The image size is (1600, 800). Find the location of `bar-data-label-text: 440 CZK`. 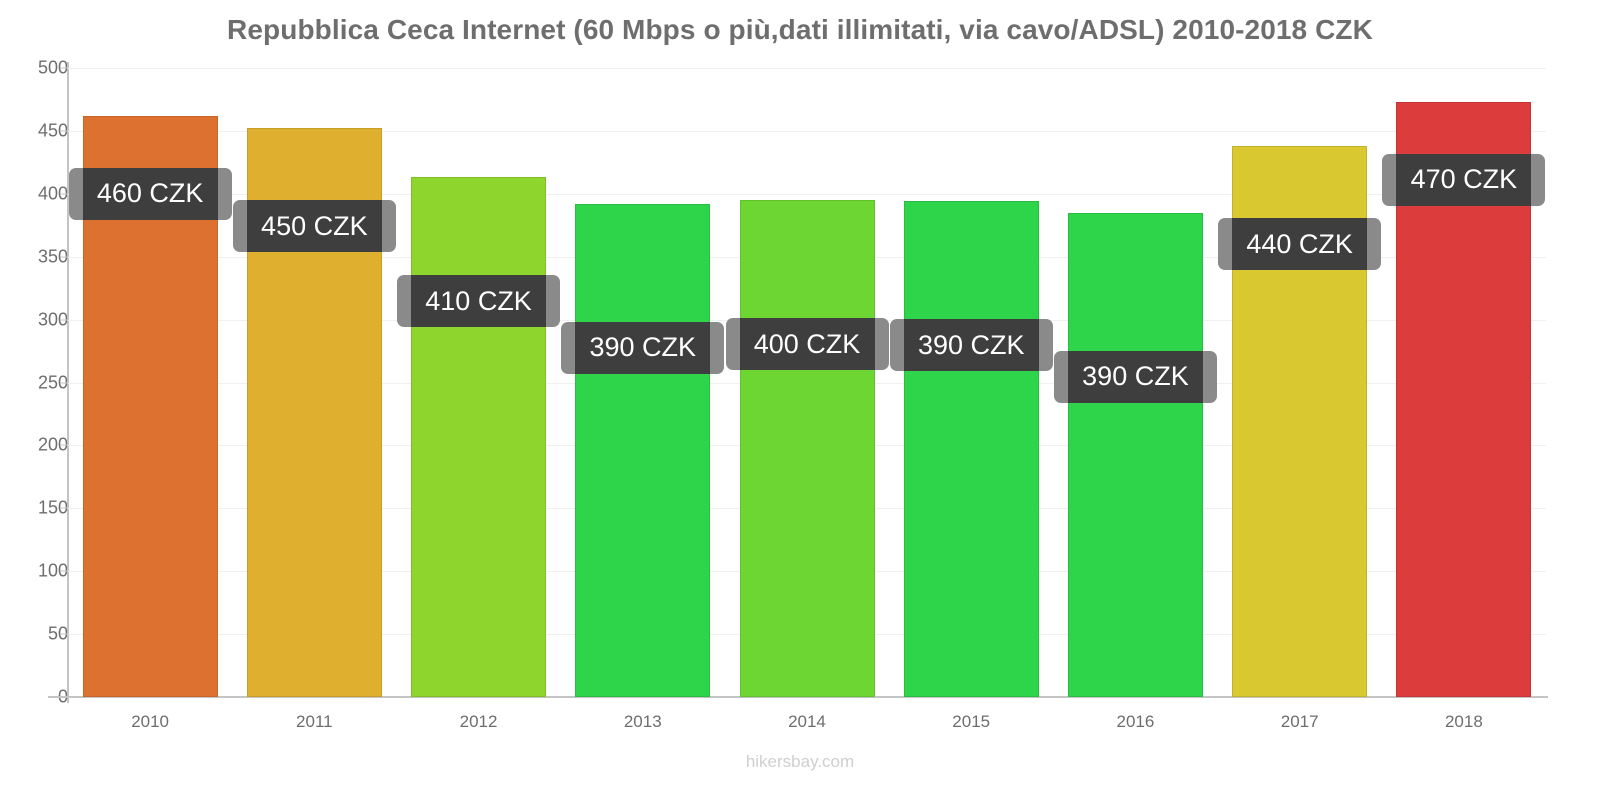

bar-data-label-text: 440 CZK is located at coordinates (1299, 243).